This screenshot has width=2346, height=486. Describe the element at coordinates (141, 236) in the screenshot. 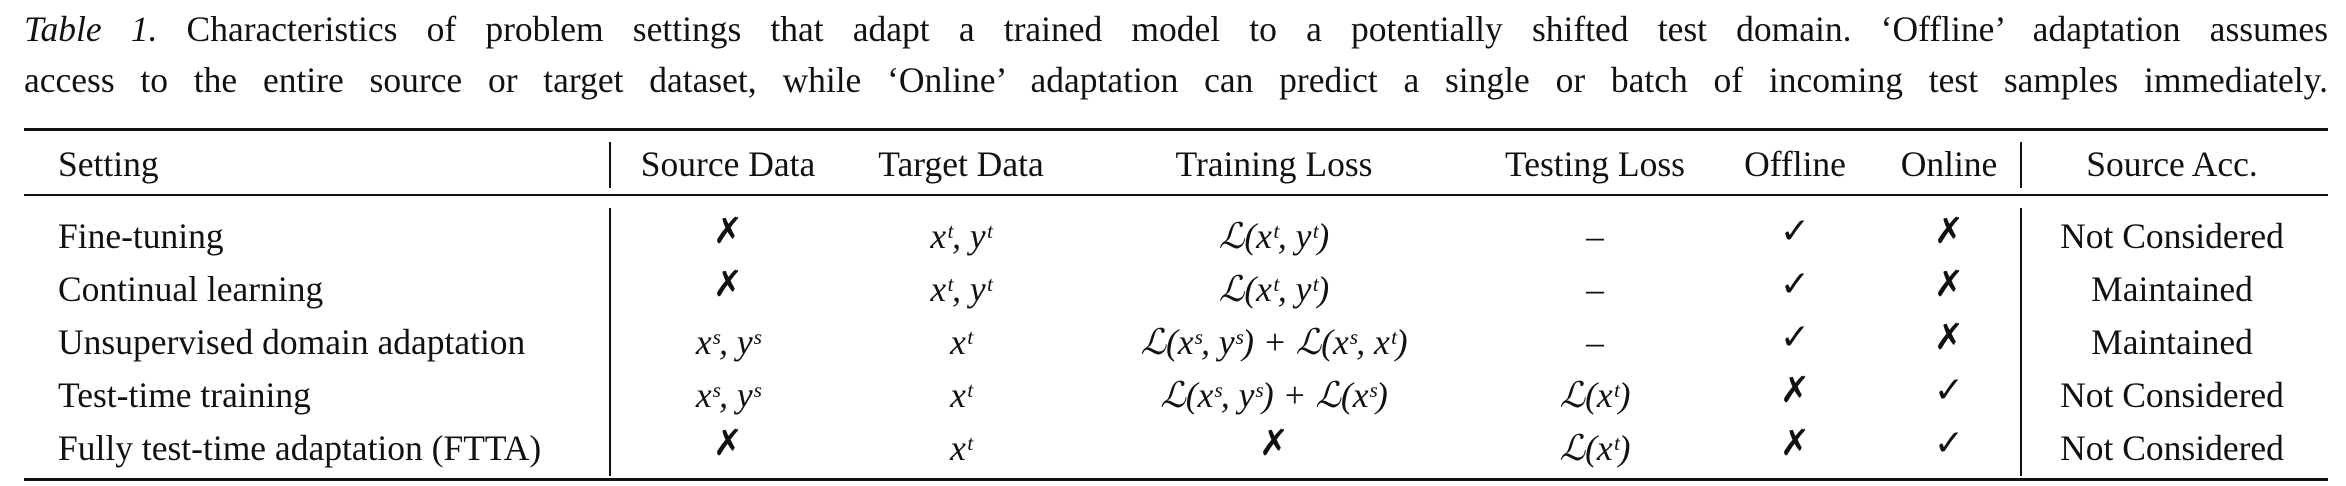

I see `row-fine-tuning-setting: Fine-tuning` at that location.